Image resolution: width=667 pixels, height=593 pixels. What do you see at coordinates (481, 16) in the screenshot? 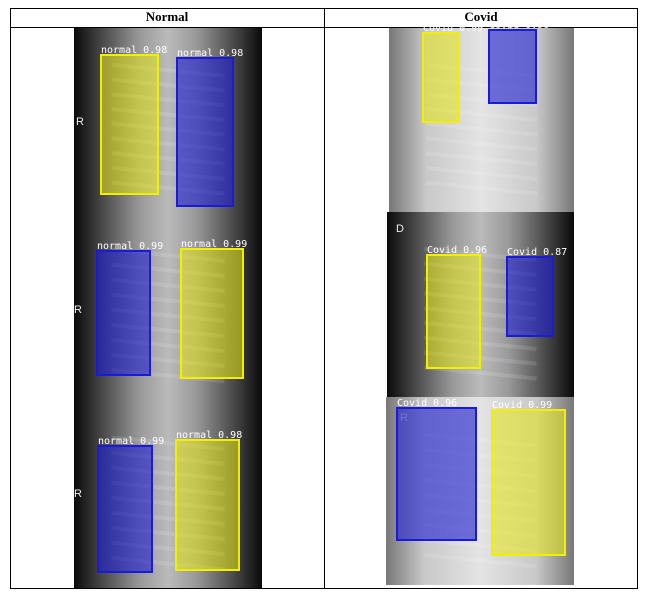
I see `column-header: Covid` at bounding box center [481, 16].